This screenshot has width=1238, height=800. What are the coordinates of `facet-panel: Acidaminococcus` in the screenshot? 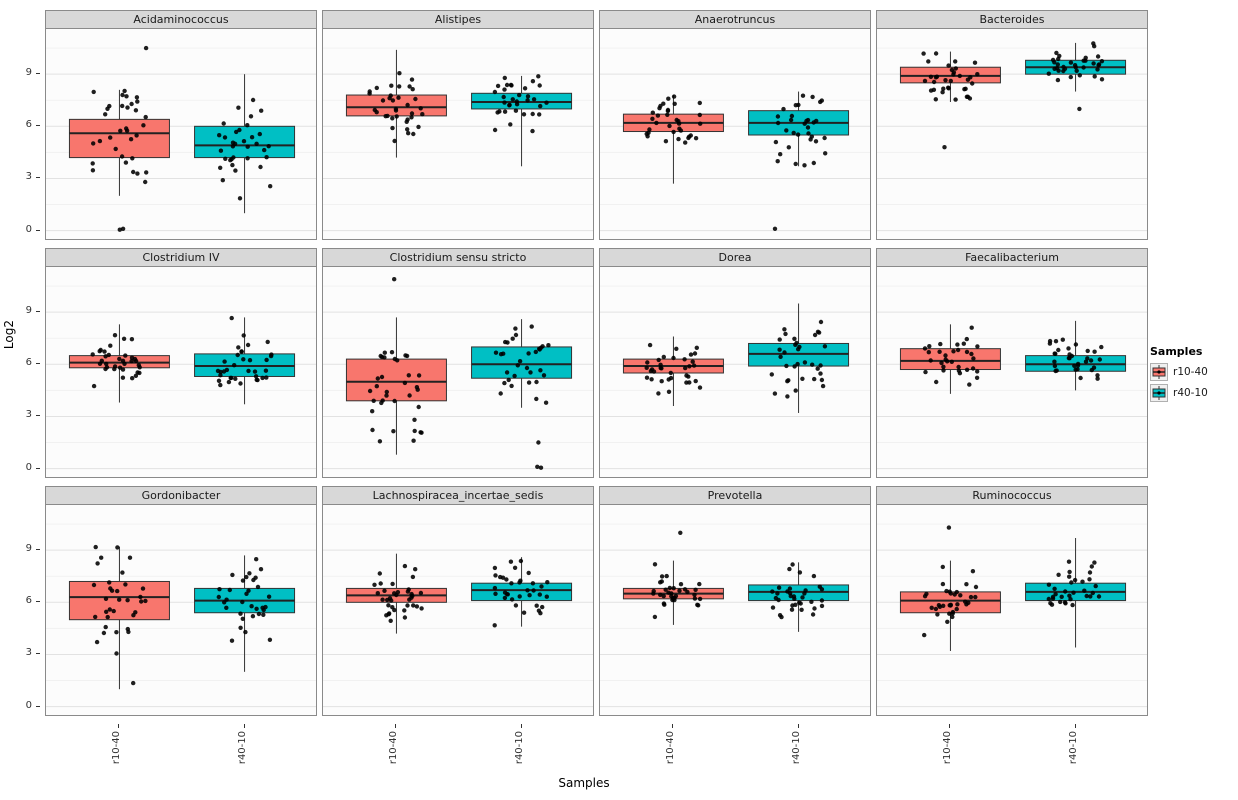 It's located at (181, 125).